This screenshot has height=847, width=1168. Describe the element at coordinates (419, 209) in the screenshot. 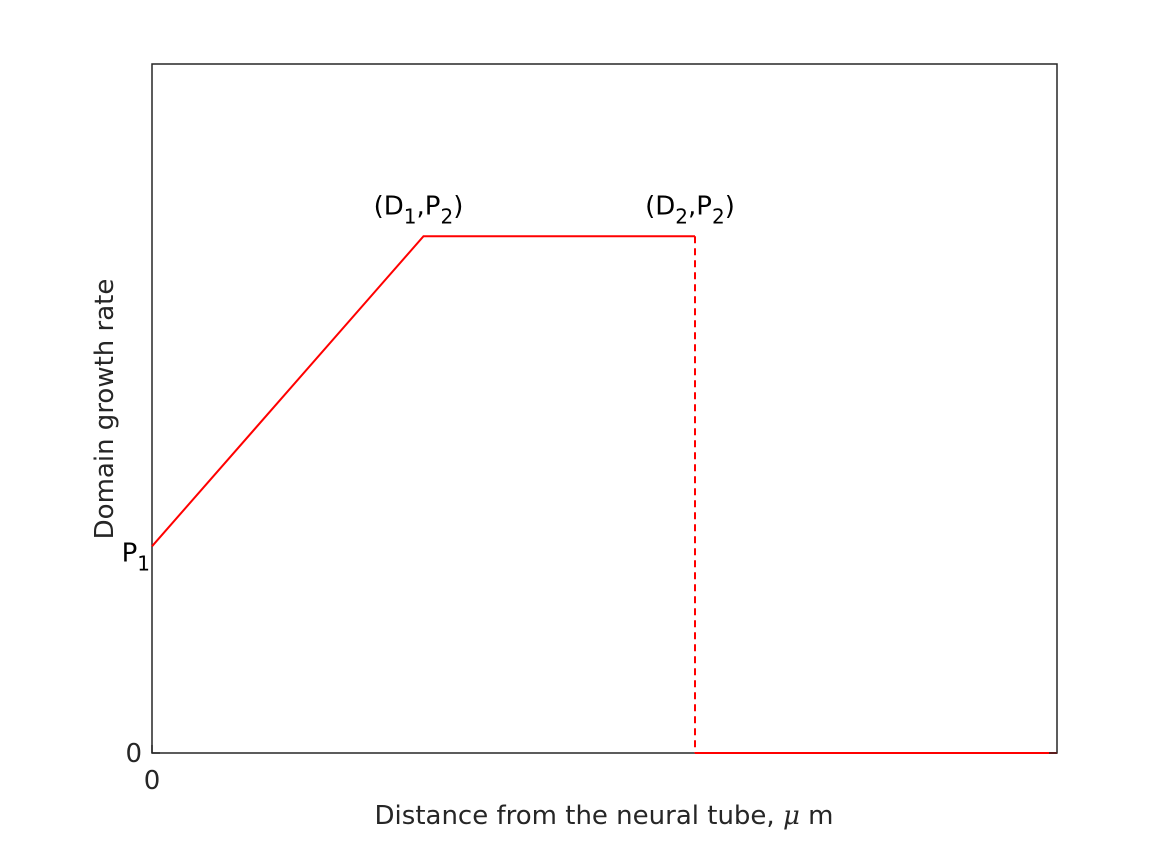

I see `point-annotation-2: (D1,P2)` at that location.